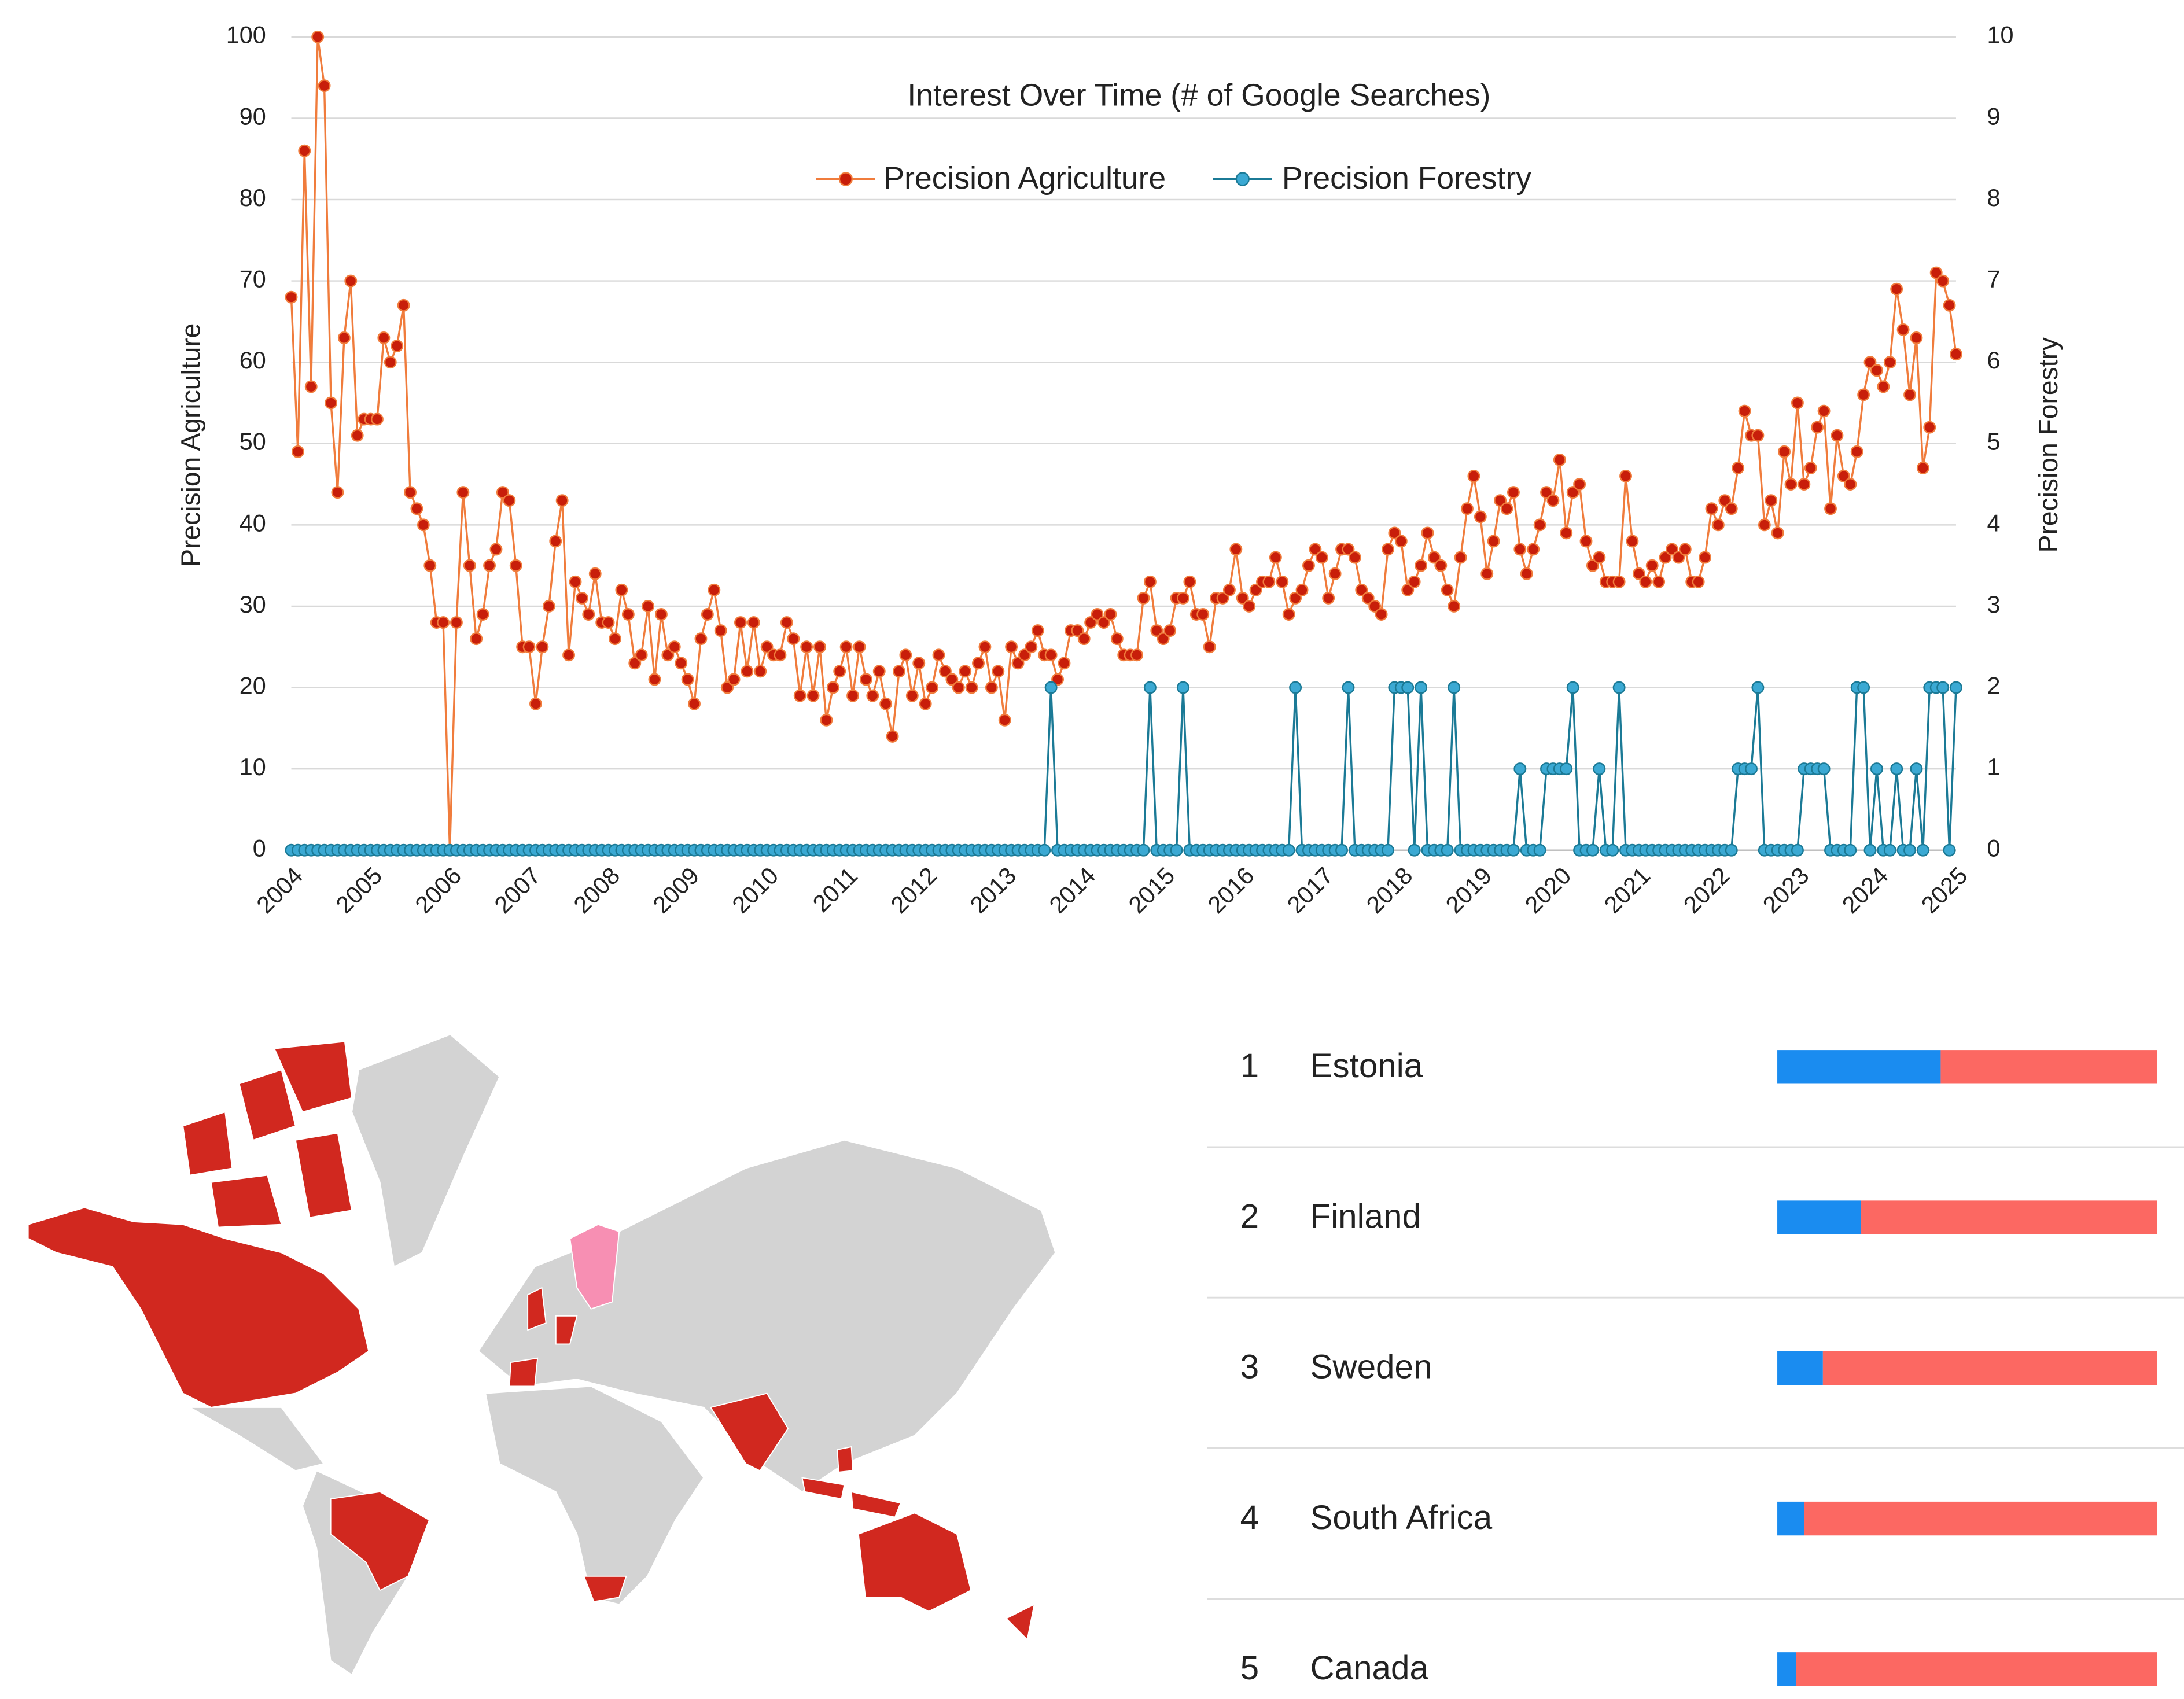 The image size is (2184, 1699). I want to click on map-new-zealand, so click(1020, 1622).